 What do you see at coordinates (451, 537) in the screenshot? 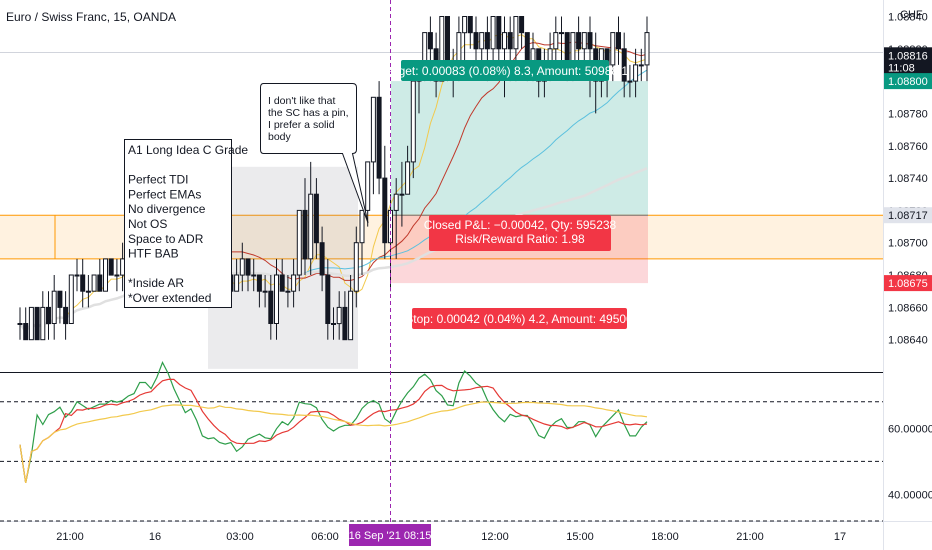
I see `x-axis-ticks: 21:00 16 03:00 06:00 12:00 15:00 18:00 21:00 17` at bounding box center [451, 537].